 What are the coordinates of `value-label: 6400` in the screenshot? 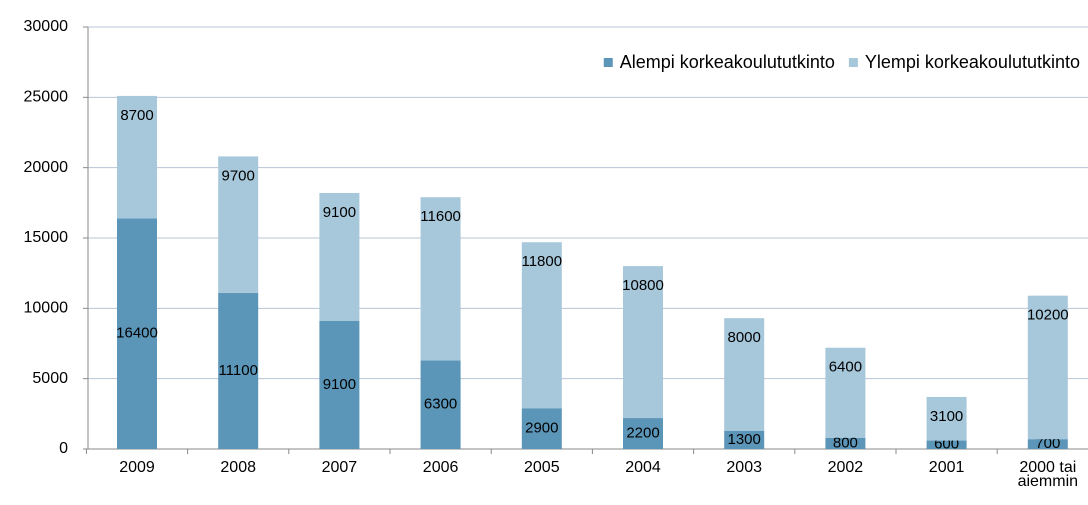 It's located at (845, 367).